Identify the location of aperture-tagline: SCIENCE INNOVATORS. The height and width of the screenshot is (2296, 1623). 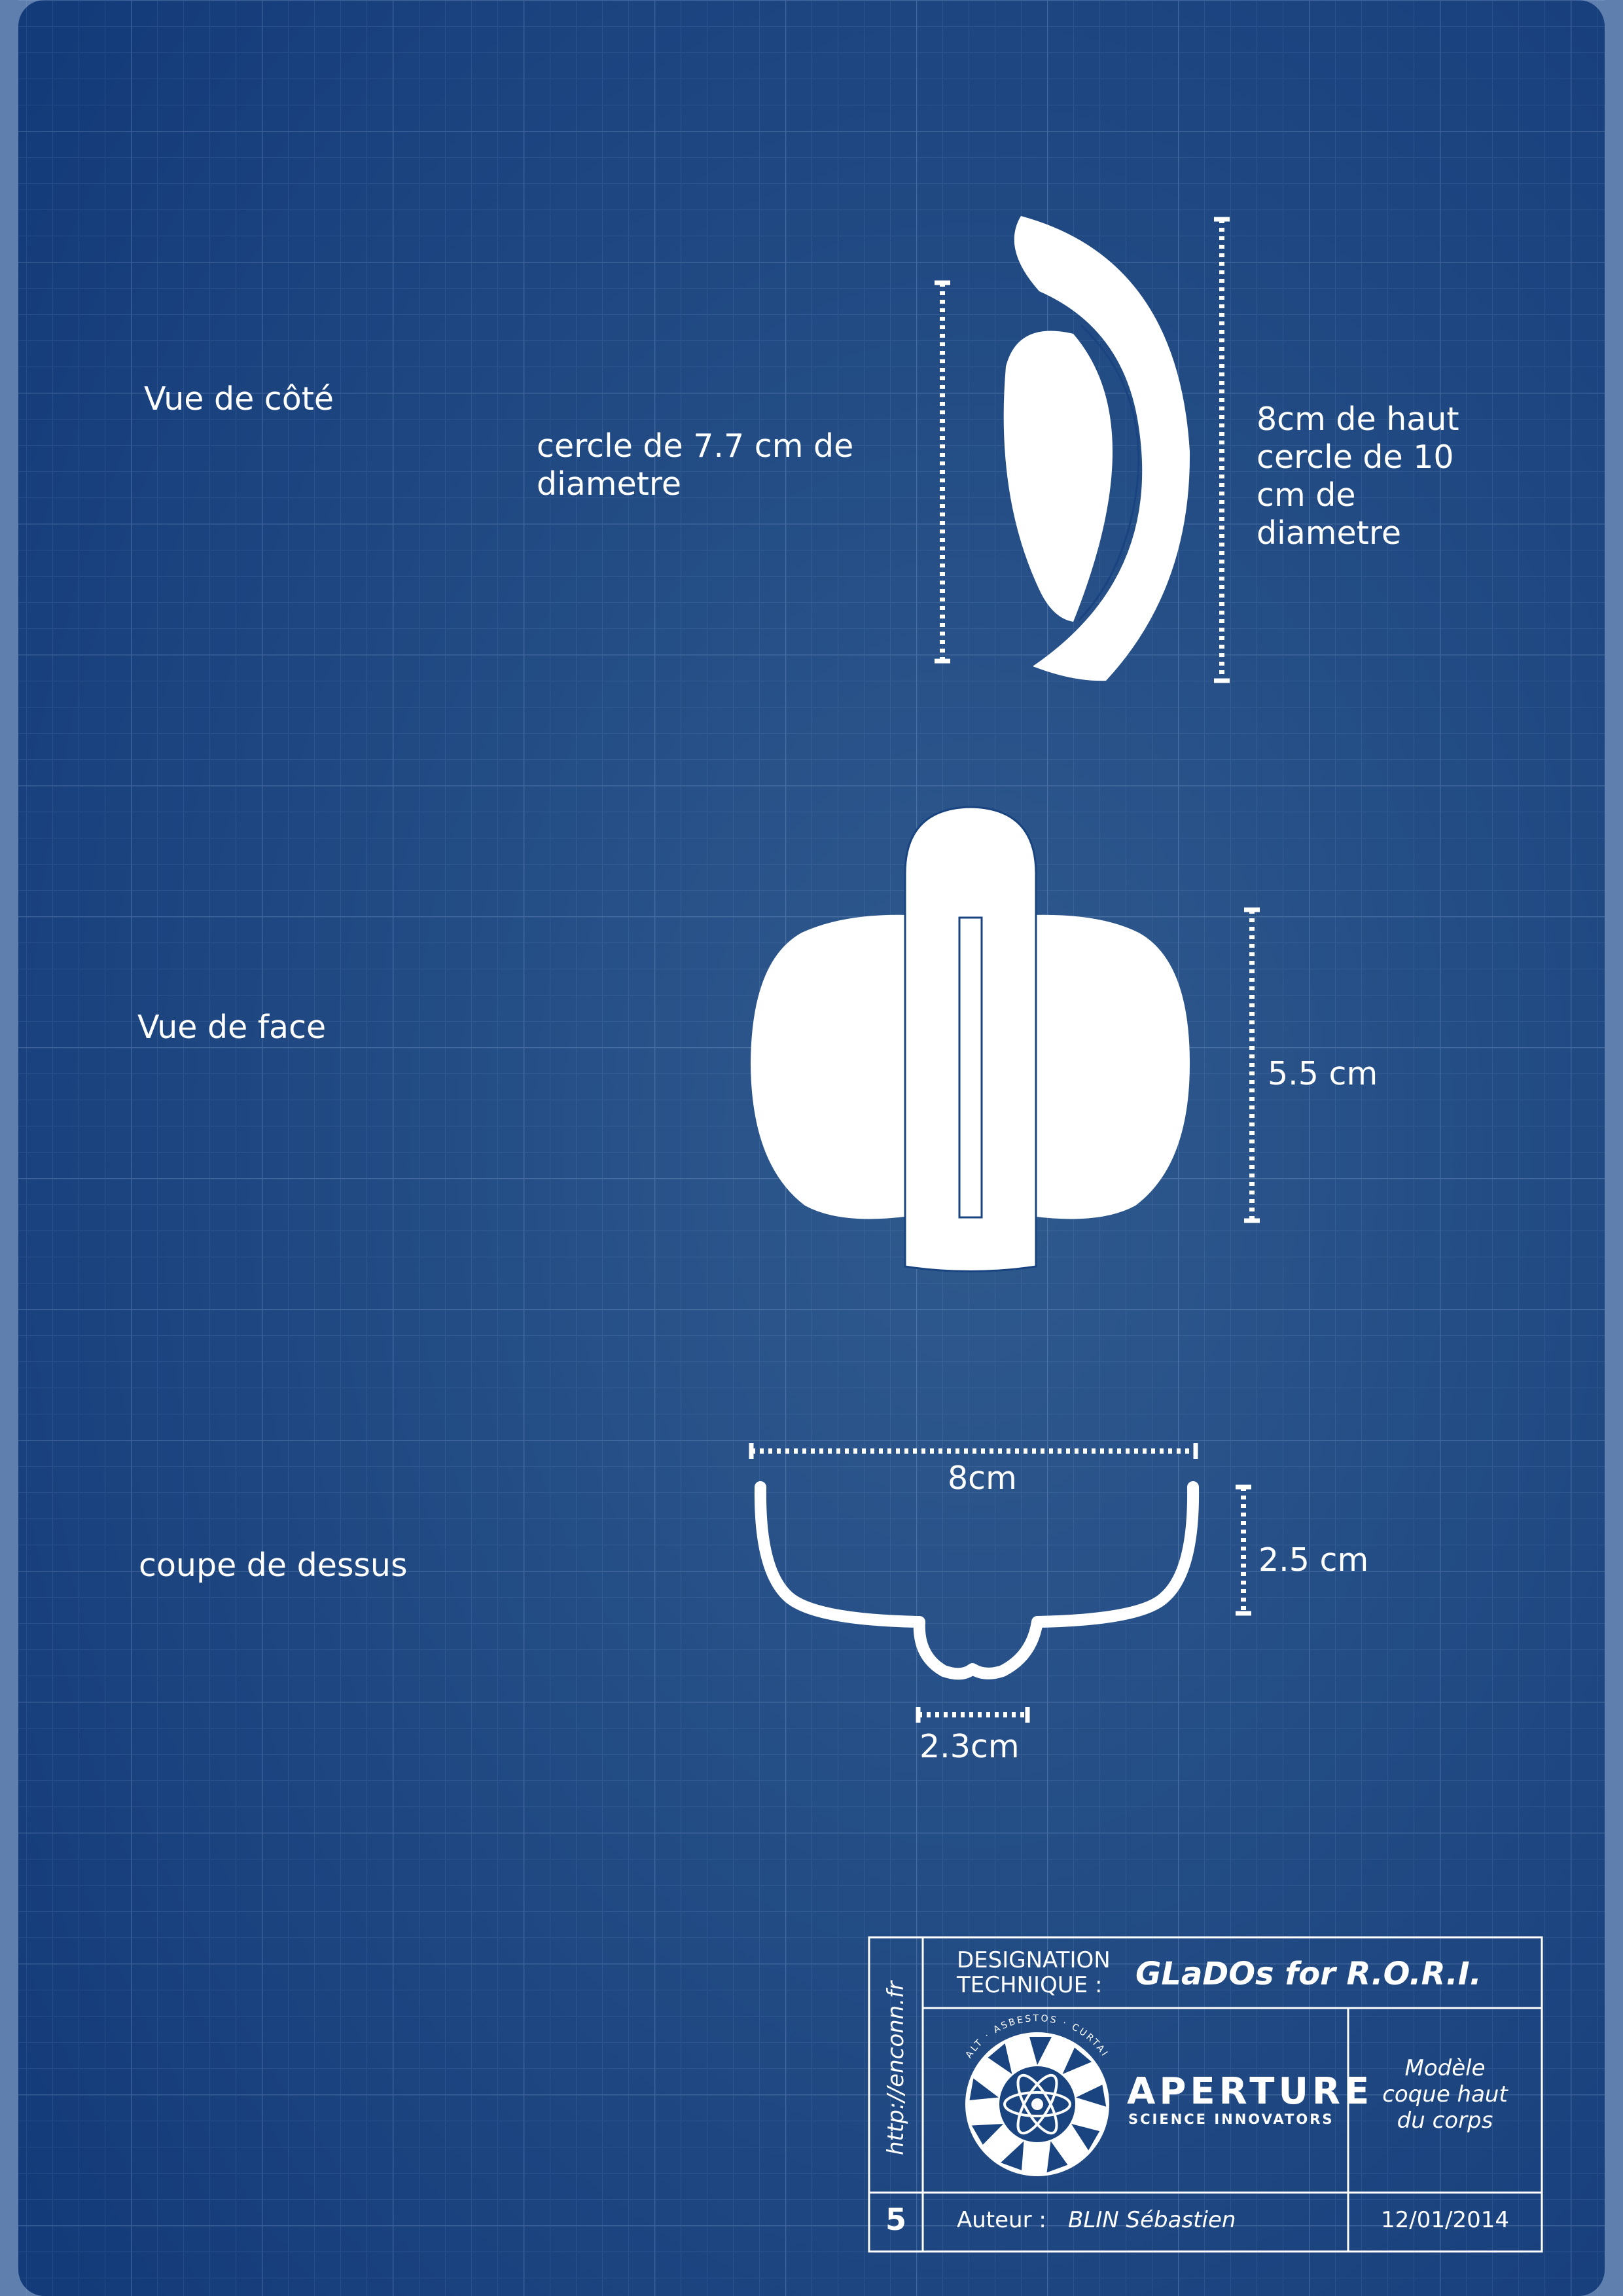
(1231, 2119).